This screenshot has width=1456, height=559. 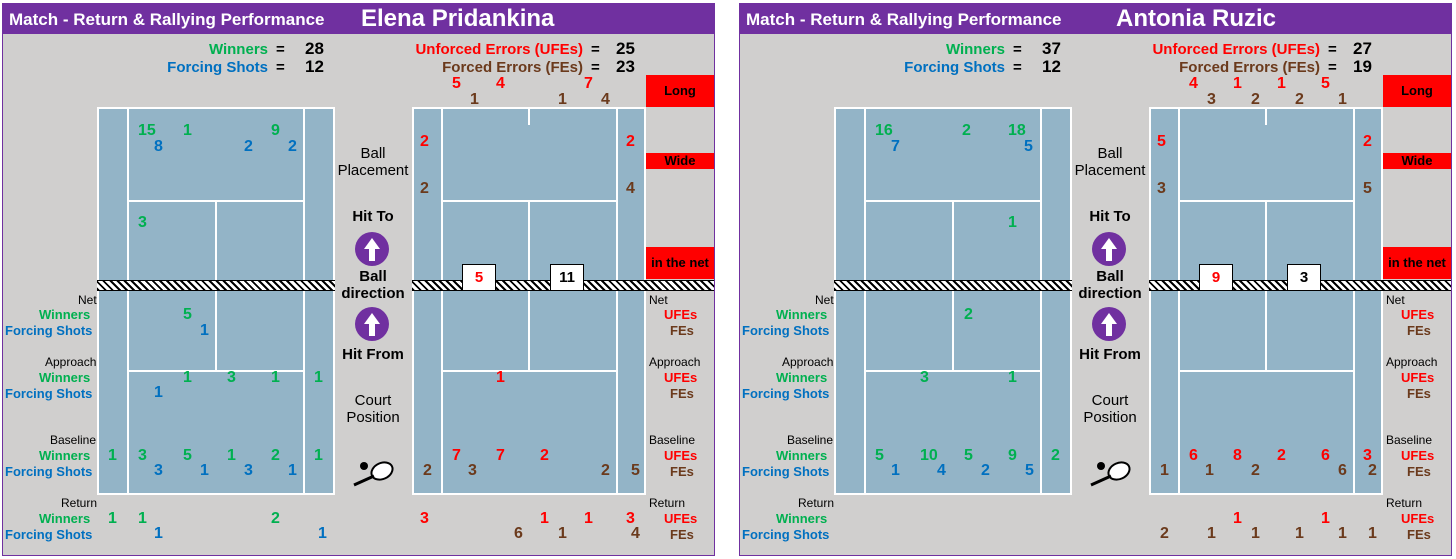 I want to click on right-court-stat: 3, so click(x=1211, y=99).